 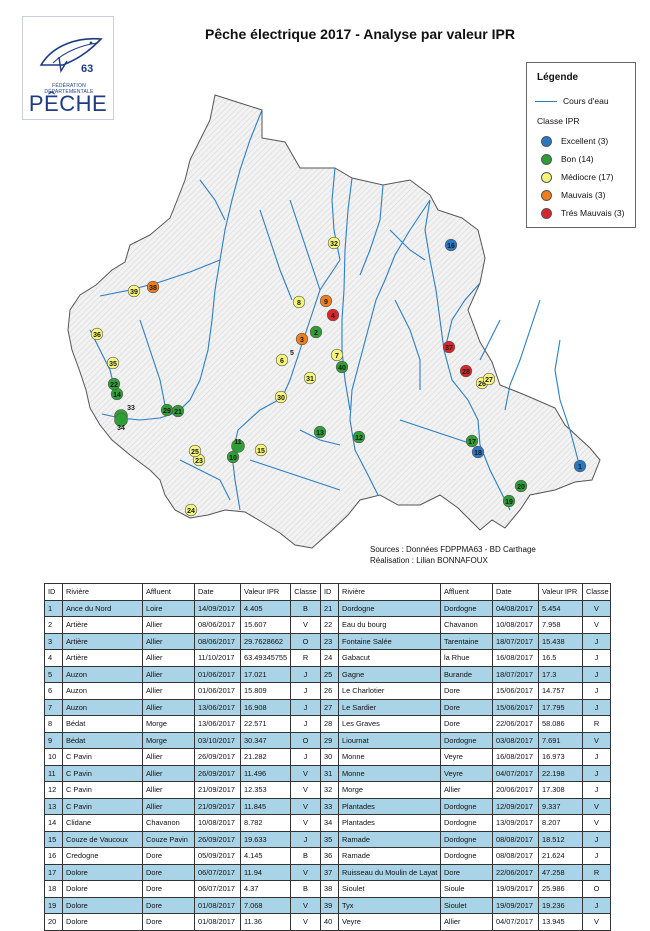 I want to click on table-cell: Couze Pavin, so click(x=168, y=839).